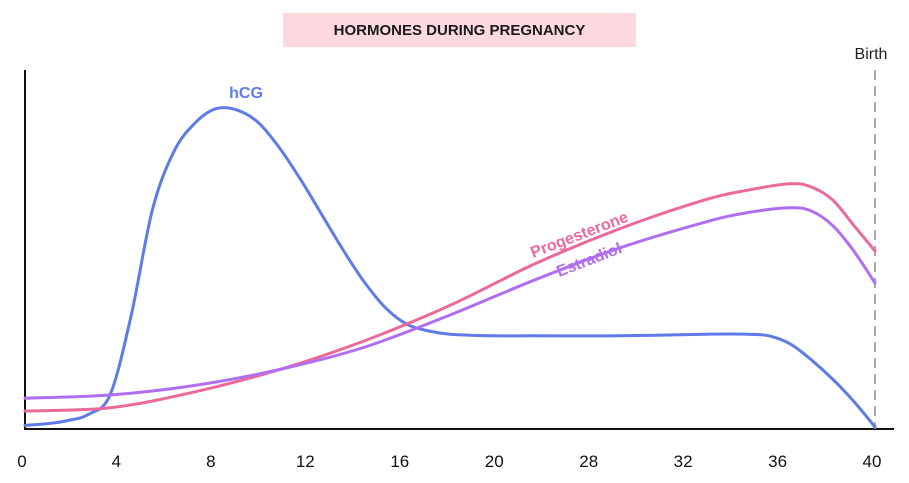  What do you see at coordinates (21, 461) in the screenshot?
I see `x-tick-label: 0` at bounding box center [21, 461].